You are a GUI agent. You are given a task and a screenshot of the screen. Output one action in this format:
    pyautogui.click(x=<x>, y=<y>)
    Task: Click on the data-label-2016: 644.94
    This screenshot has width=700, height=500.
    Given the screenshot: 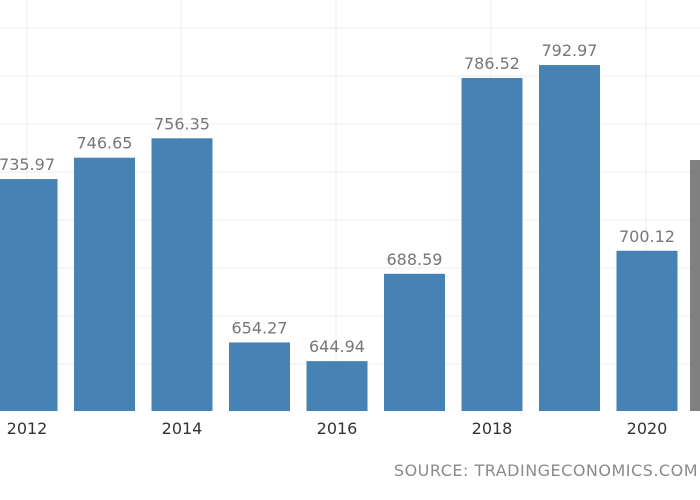 What is the action you would take?
    pyautogui.click(x=337, y=346)
    